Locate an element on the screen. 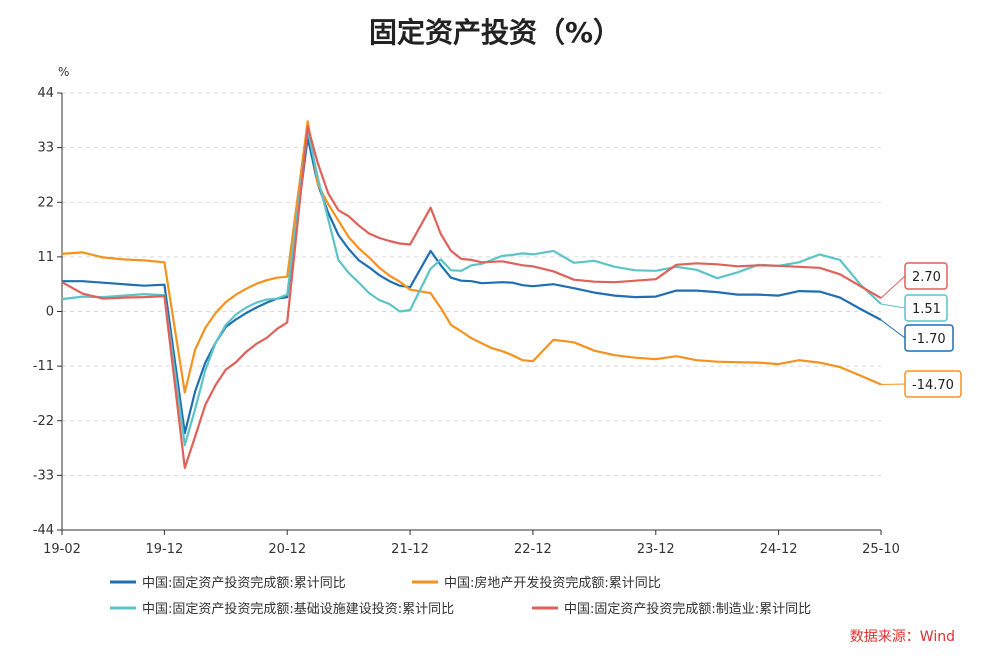  legend-label: 中国:固定资产投资完成额:累计同比 is located at coordinates (244, 583).